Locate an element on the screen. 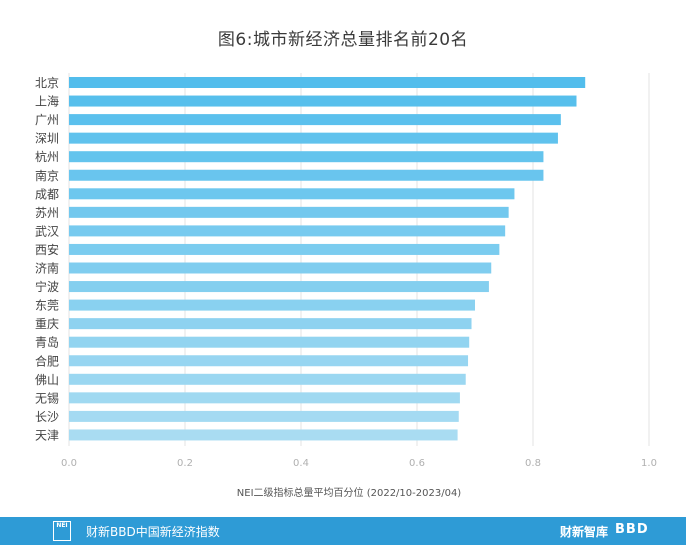 Image resolution: width=686 pixels, height=545 pixels. category-label: 杭州 is located at coordinates (47, 156).